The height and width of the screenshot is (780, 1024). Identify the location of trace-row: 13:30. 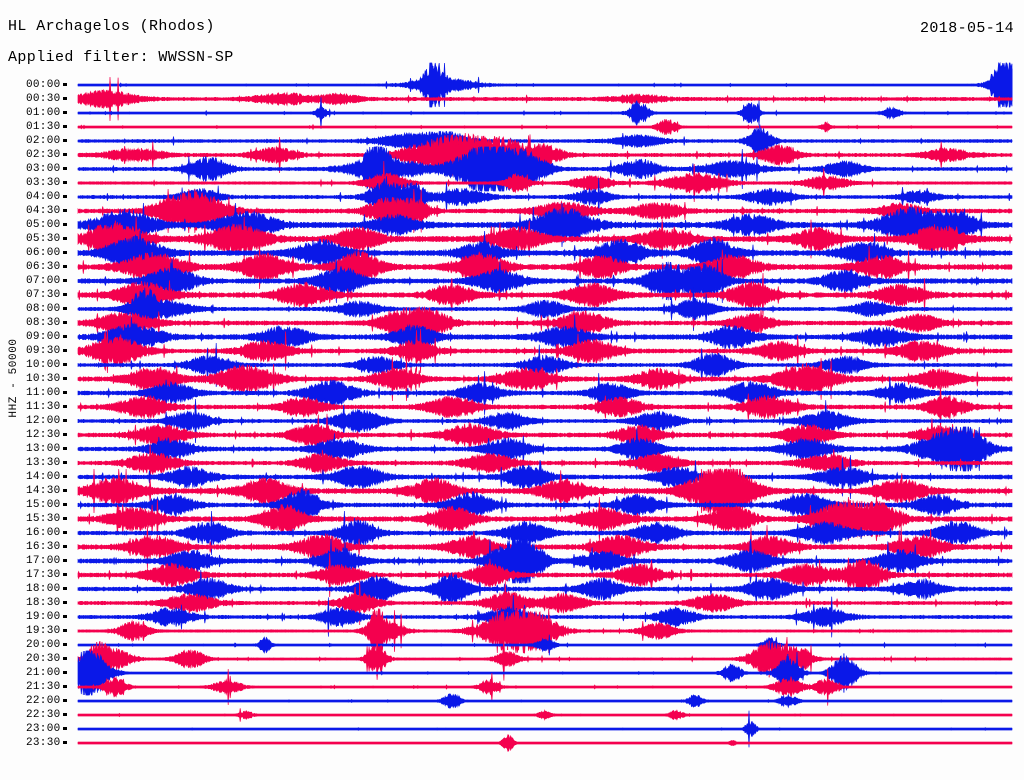
(512, 463).